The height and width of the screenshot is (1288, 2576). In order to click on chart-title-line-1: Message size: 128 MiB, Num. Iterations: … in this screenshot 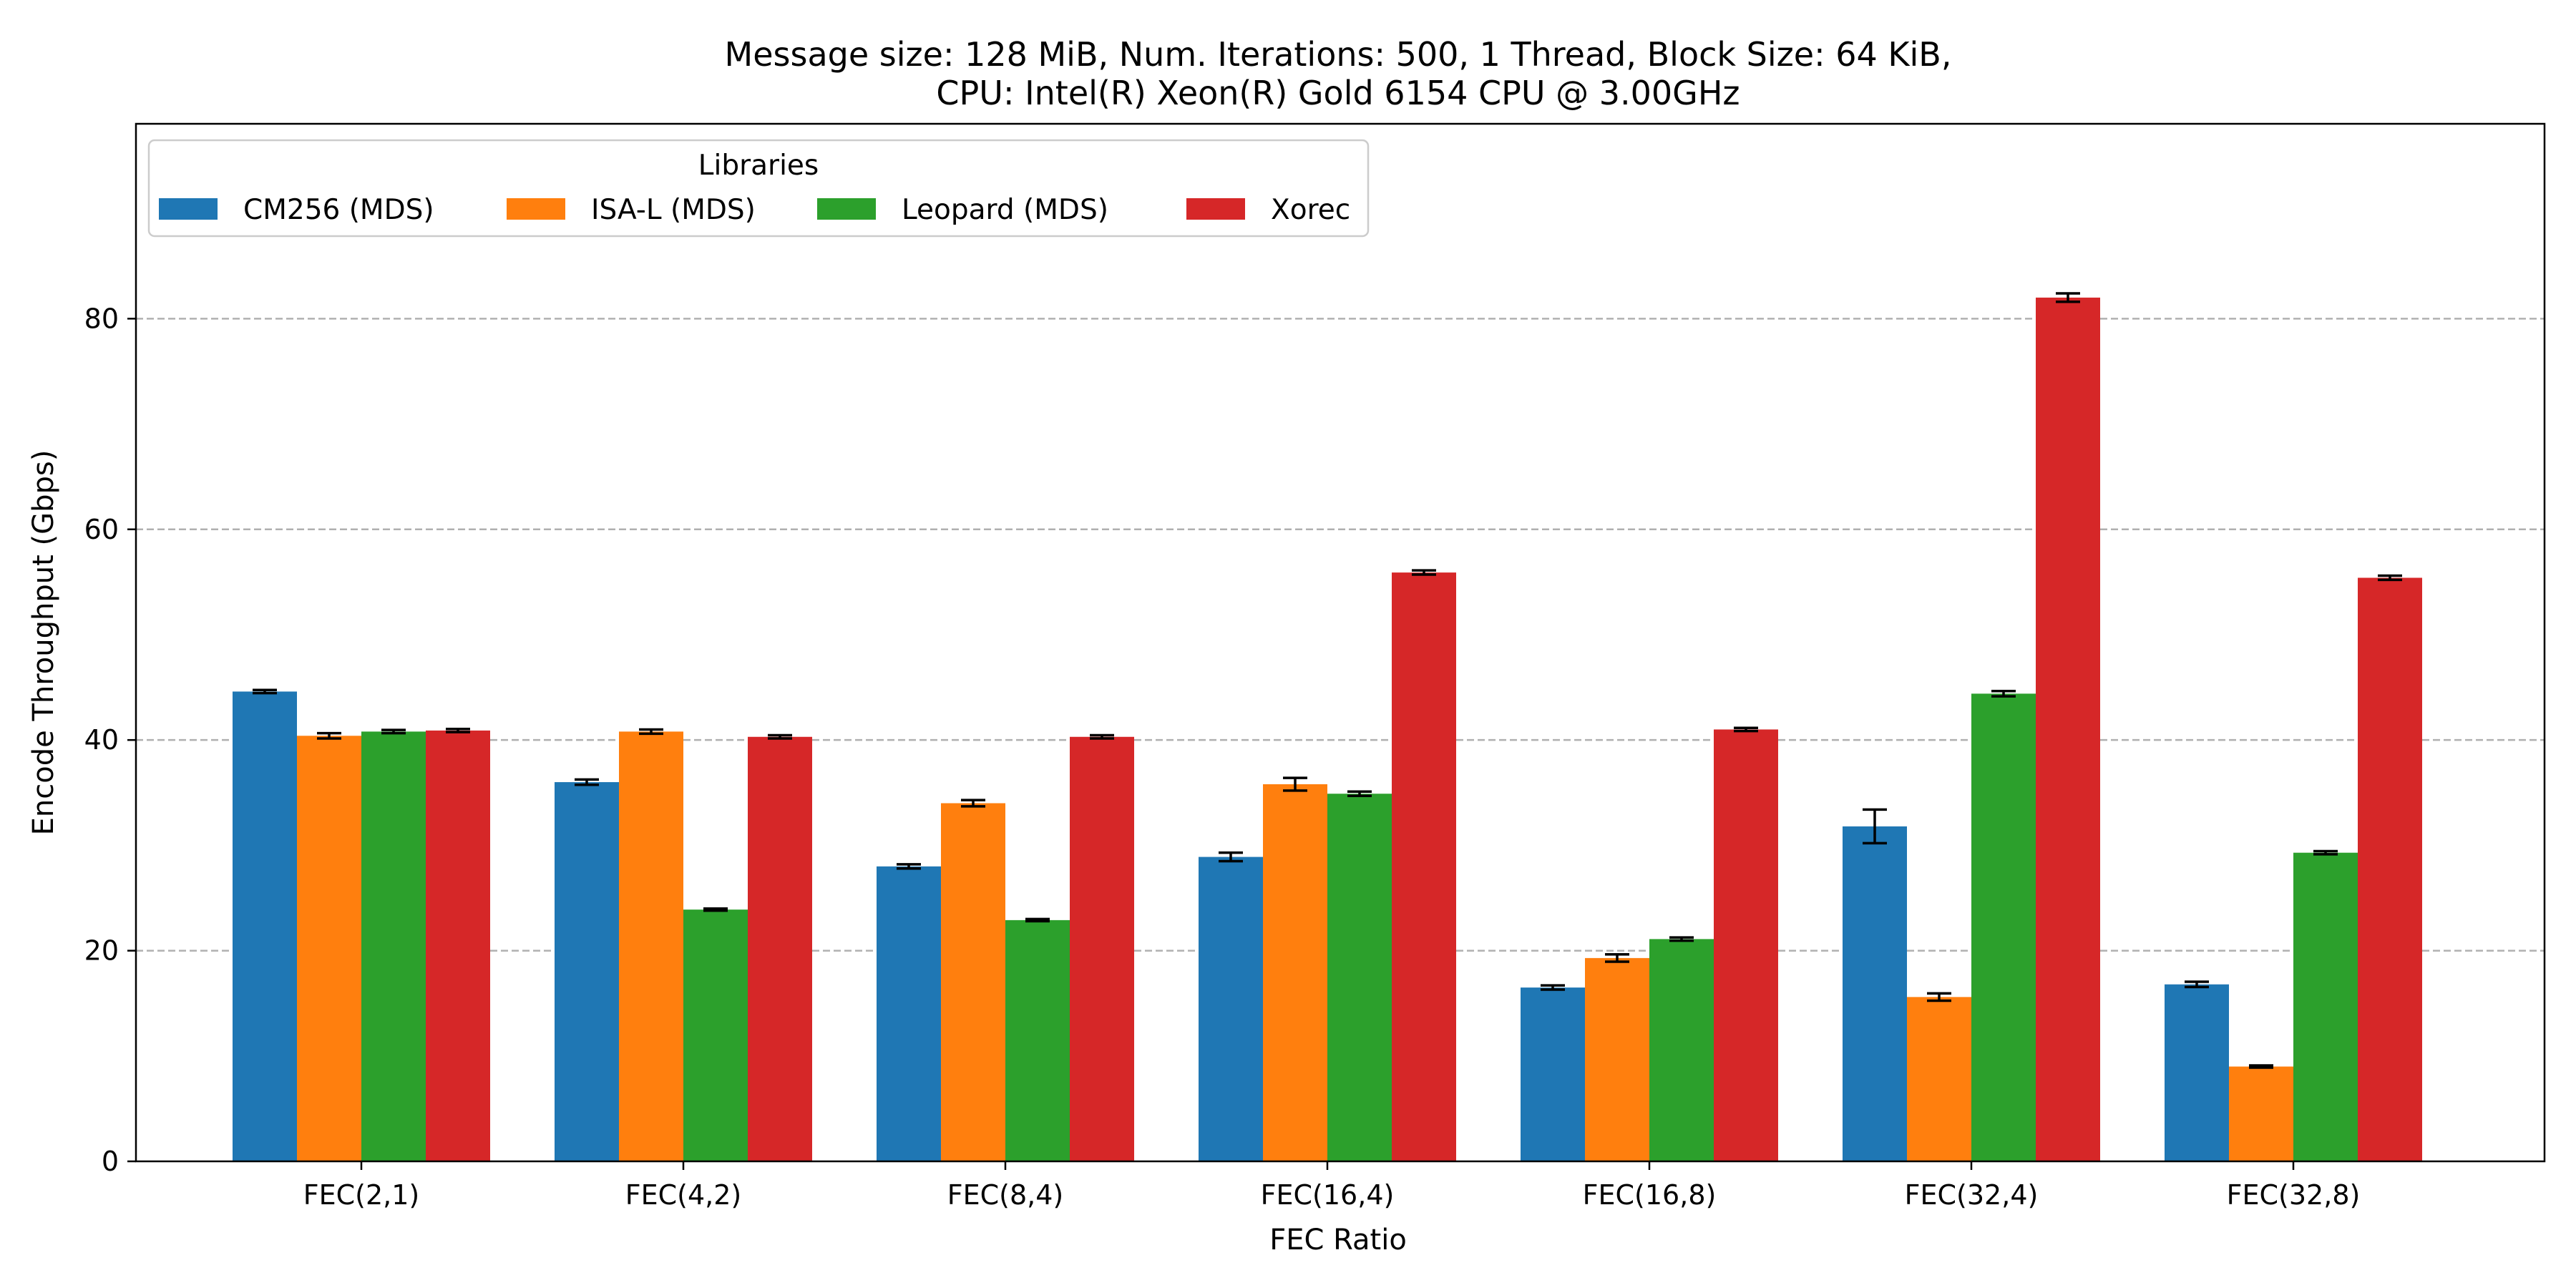, I will do `click(1338, 54)`.